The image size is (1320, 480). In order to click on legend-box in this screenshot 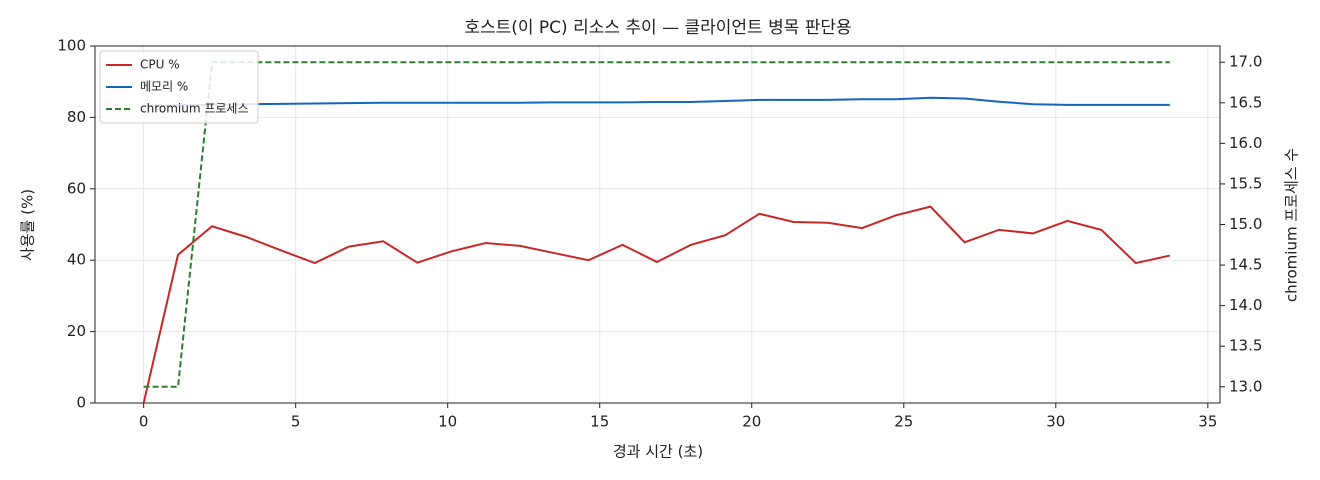, I will do `click(179, 87)`.